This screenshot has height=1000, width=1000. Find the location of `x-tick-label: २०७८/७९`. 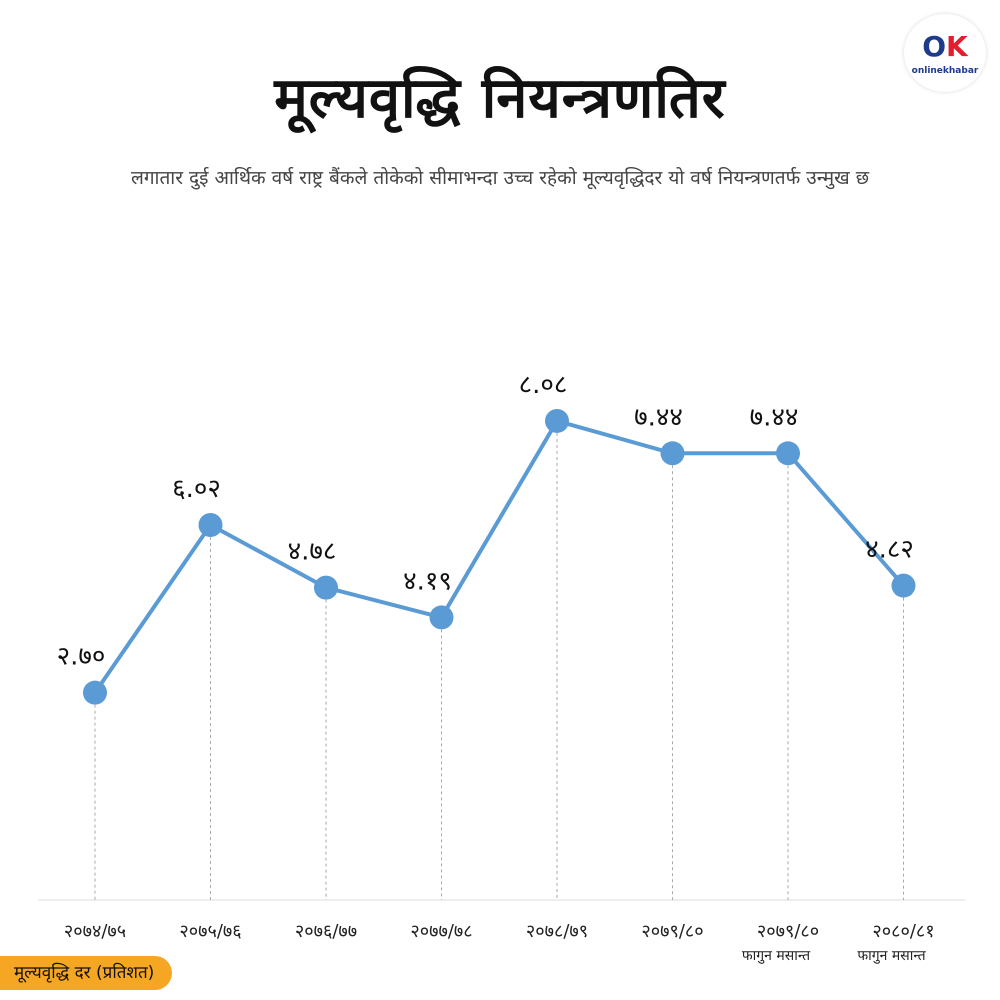

x-tick-label: २०७८/७९ is located at coordinates (557, 931).